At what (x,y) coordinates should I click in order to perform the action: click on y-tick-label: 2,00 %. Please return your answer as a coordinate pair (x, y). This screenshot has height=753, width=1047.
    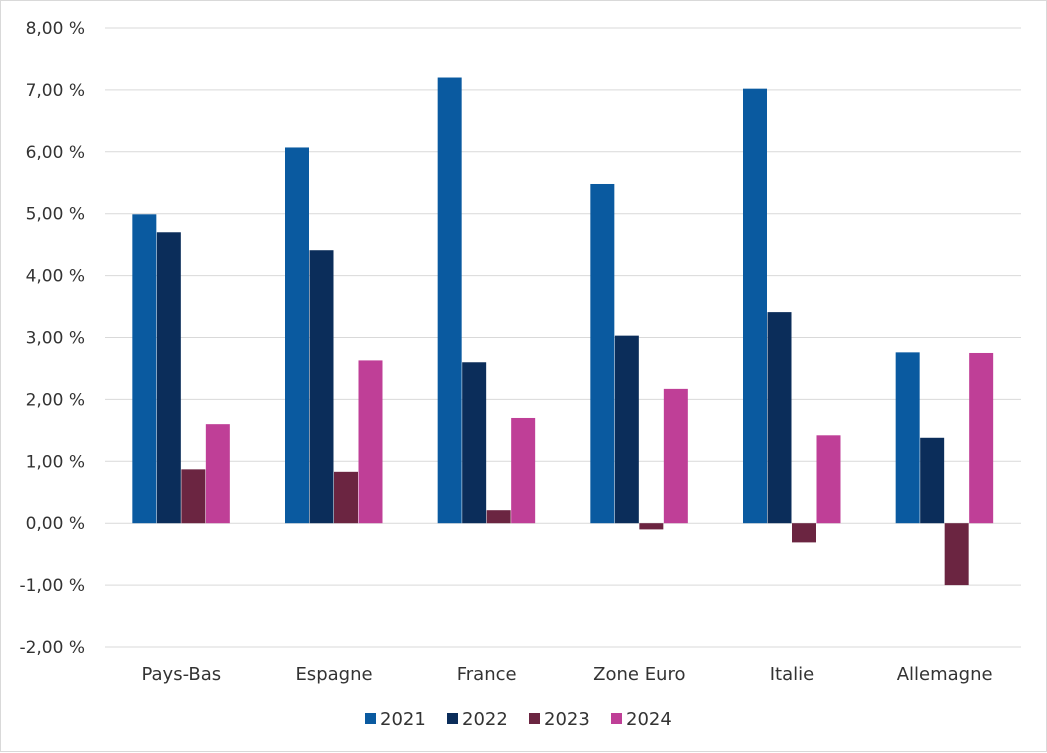
    Looking at the image, I should click on (55, 400).